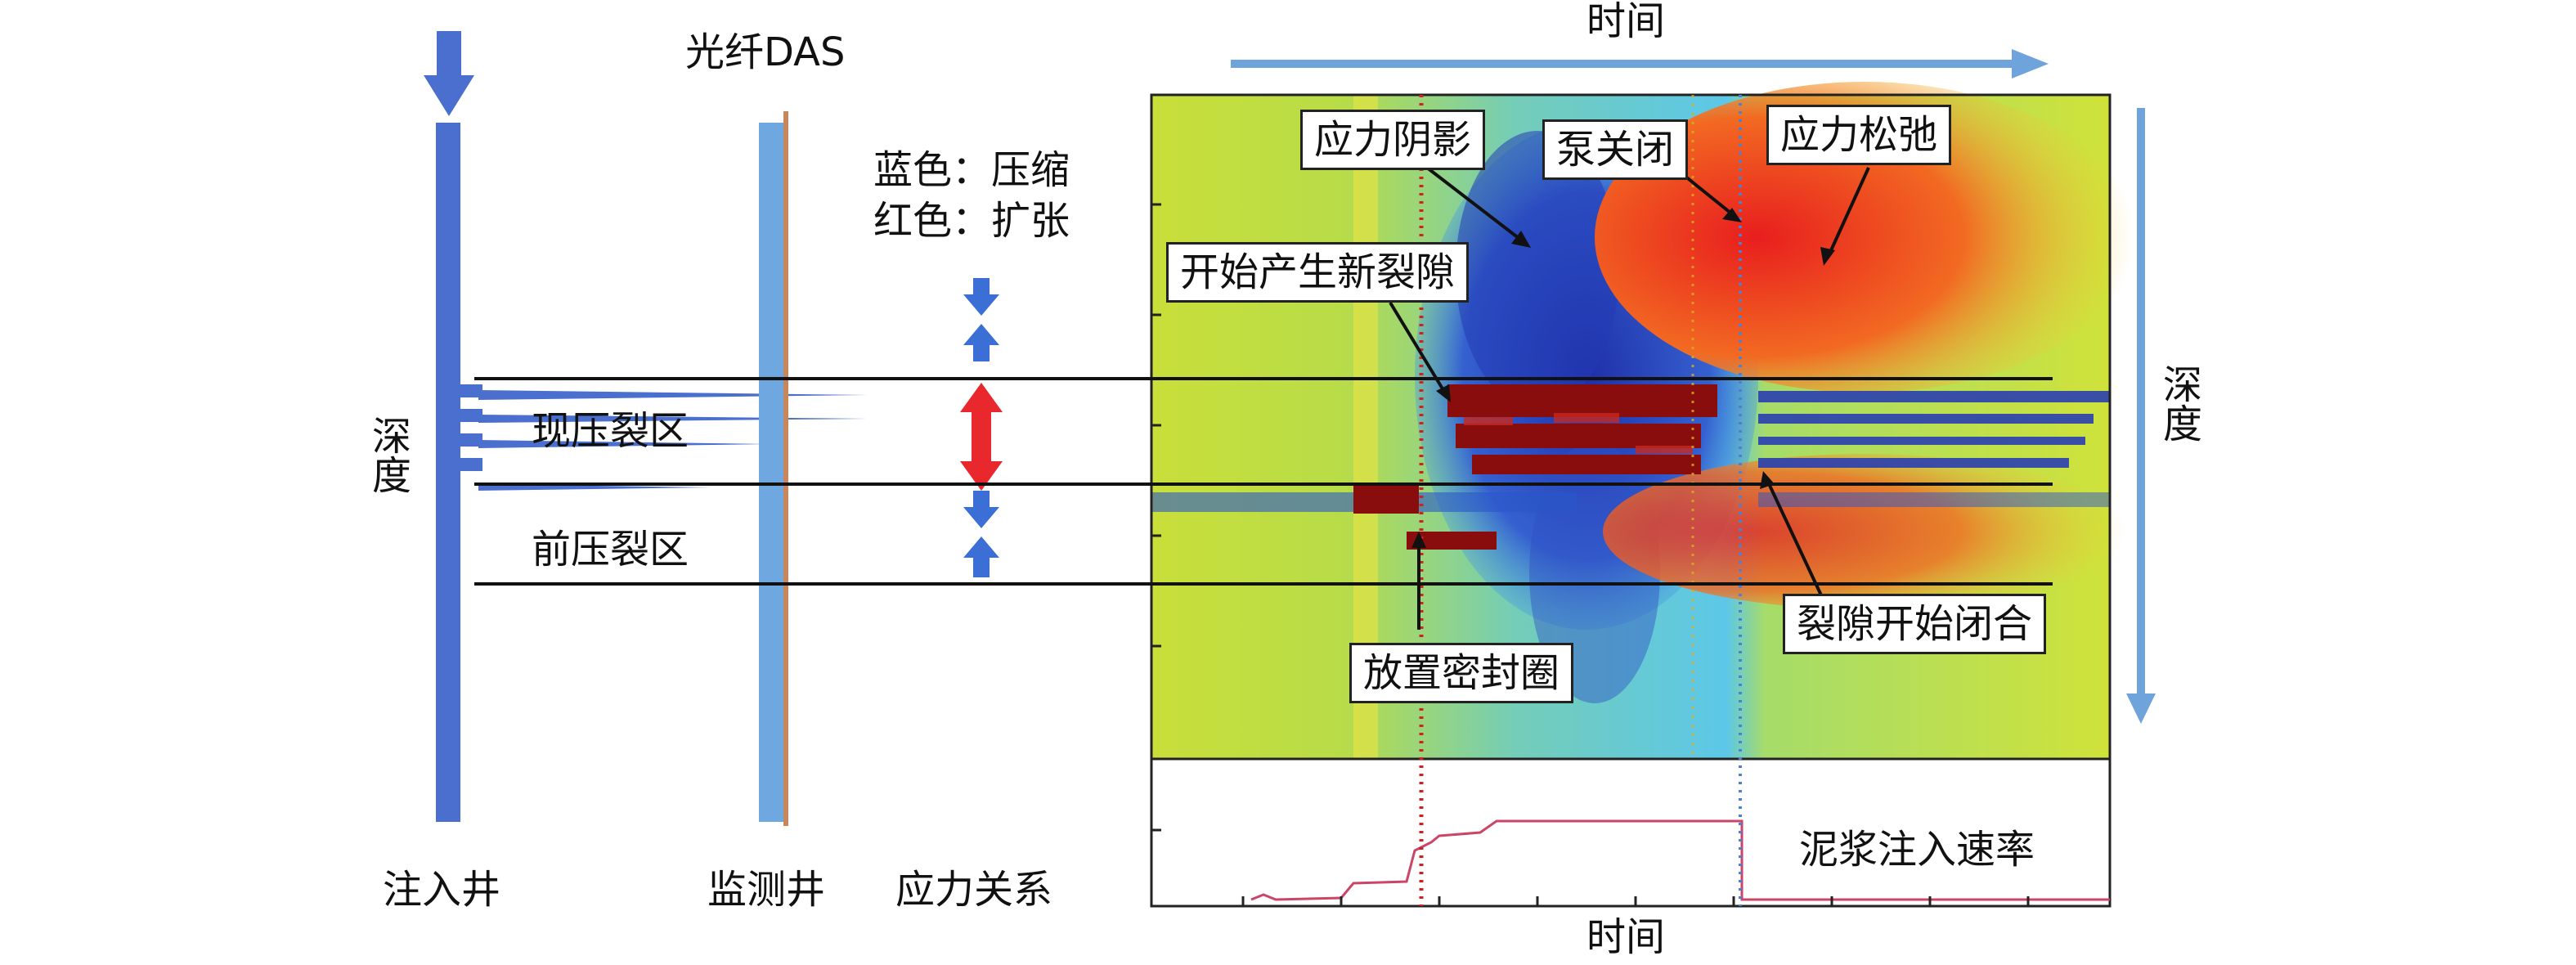 This screenshot has width=2576, height=965. Describe the element at coordinates (971, 221) in the screenshot. I see `color-key-red: 红色：扩张` at that location.